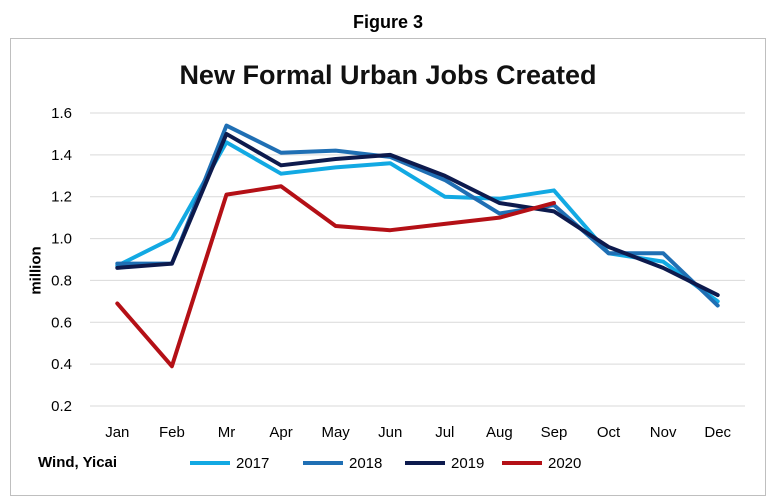  What do you see at coordinates (385, 463) in the screenshot?
I see `legend: 2017 2018 2019 2020` at bounding box center [385, 463].